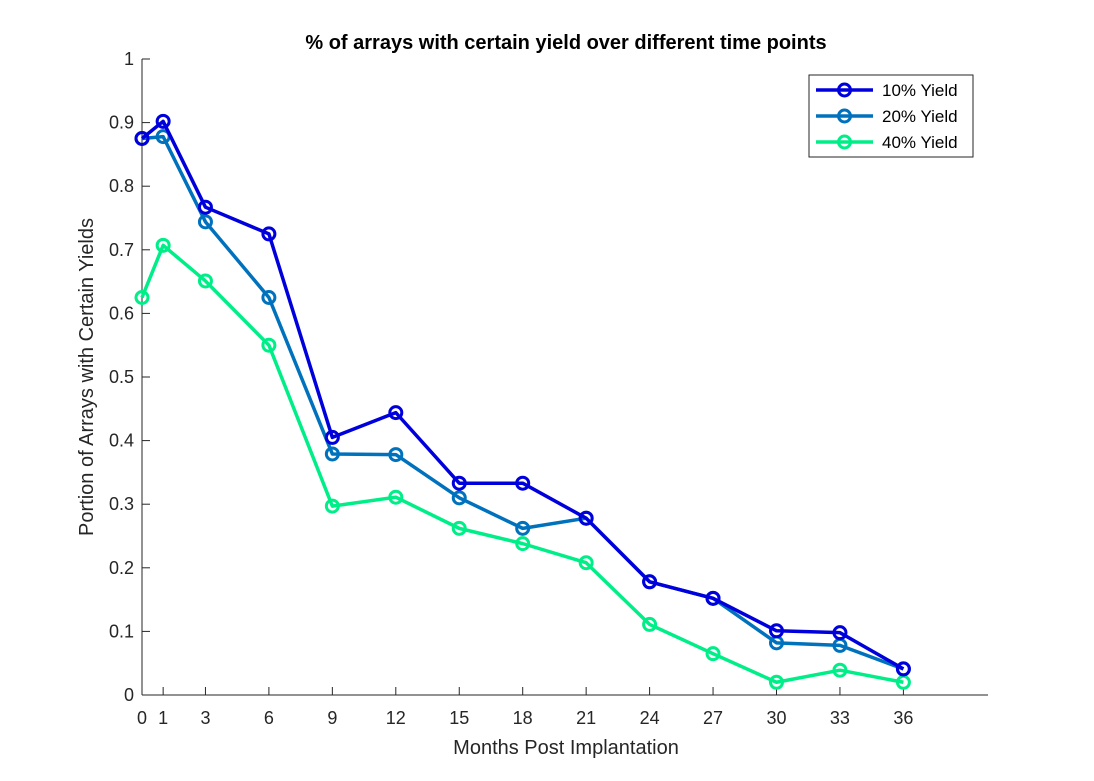 The height and width of the screenshot is (781, 1094). I want to click on legend-item: 10% Yield, so click(887, 90).